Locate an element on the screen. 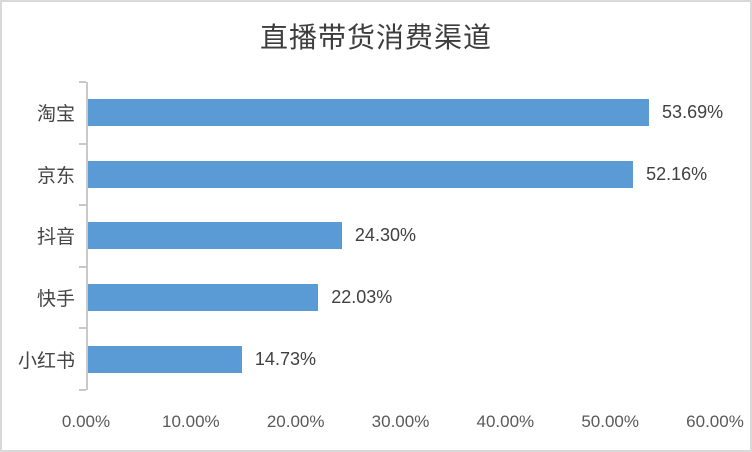 The width and height of the screenshot is (752, 452). bar-row: 抖音 24.30% is located at coordinates (376, 236).